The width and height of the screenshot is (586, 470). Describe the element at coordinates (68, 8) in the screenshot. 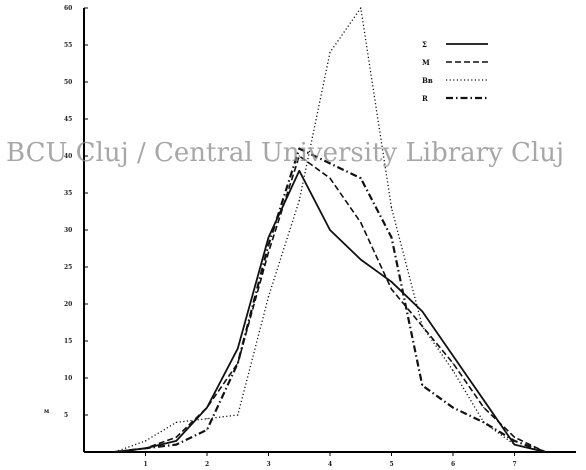

I see `y-tick-label: 60` at that location.